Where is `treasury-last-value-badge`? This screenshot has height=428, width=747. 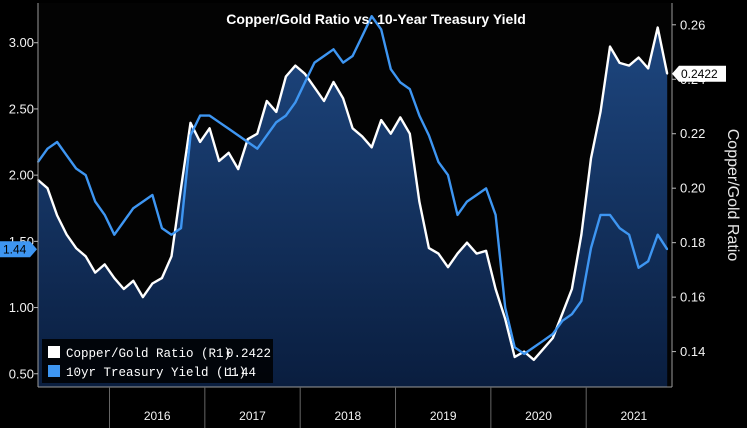
treasury-last-value-badge is located at coordinates (18, 249).